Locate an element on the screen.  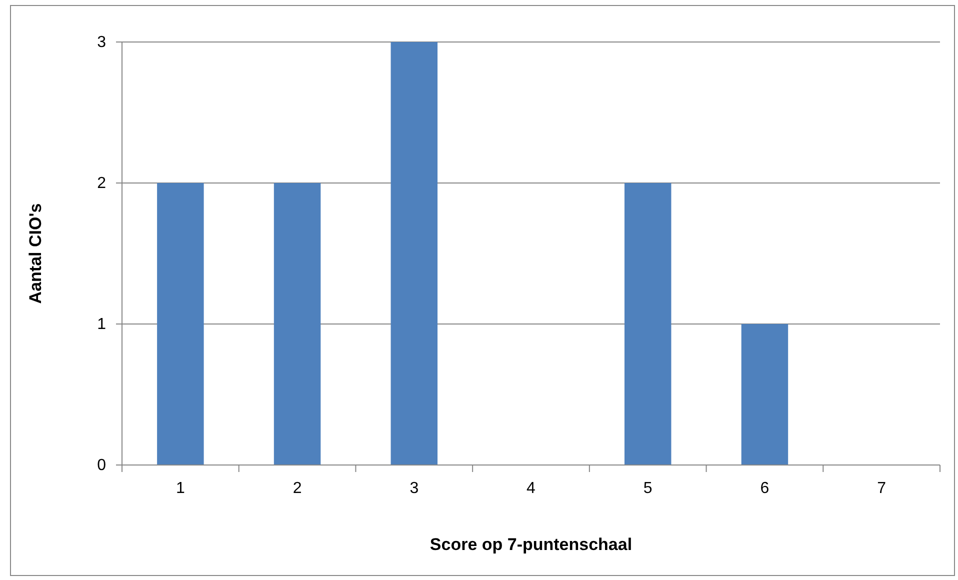
x-tick-label: 3 is located at coordinates (414, 488).